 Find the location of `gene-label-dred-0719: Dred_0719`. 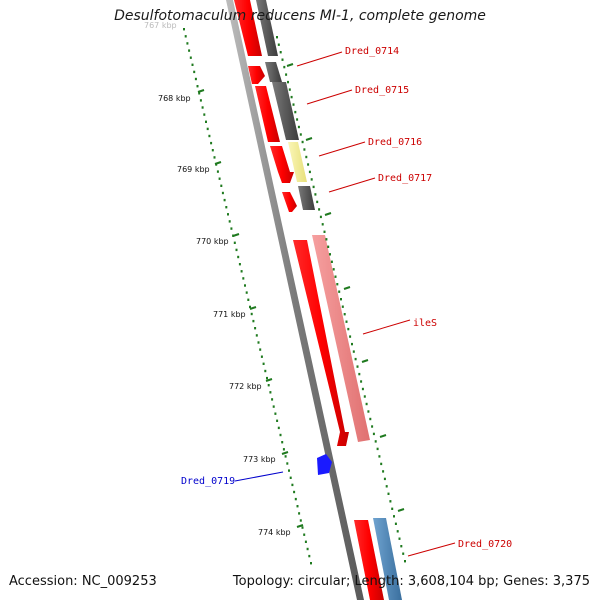

gene-label-dred-0719: Dred_0719 is located at coordinates (208, 481).